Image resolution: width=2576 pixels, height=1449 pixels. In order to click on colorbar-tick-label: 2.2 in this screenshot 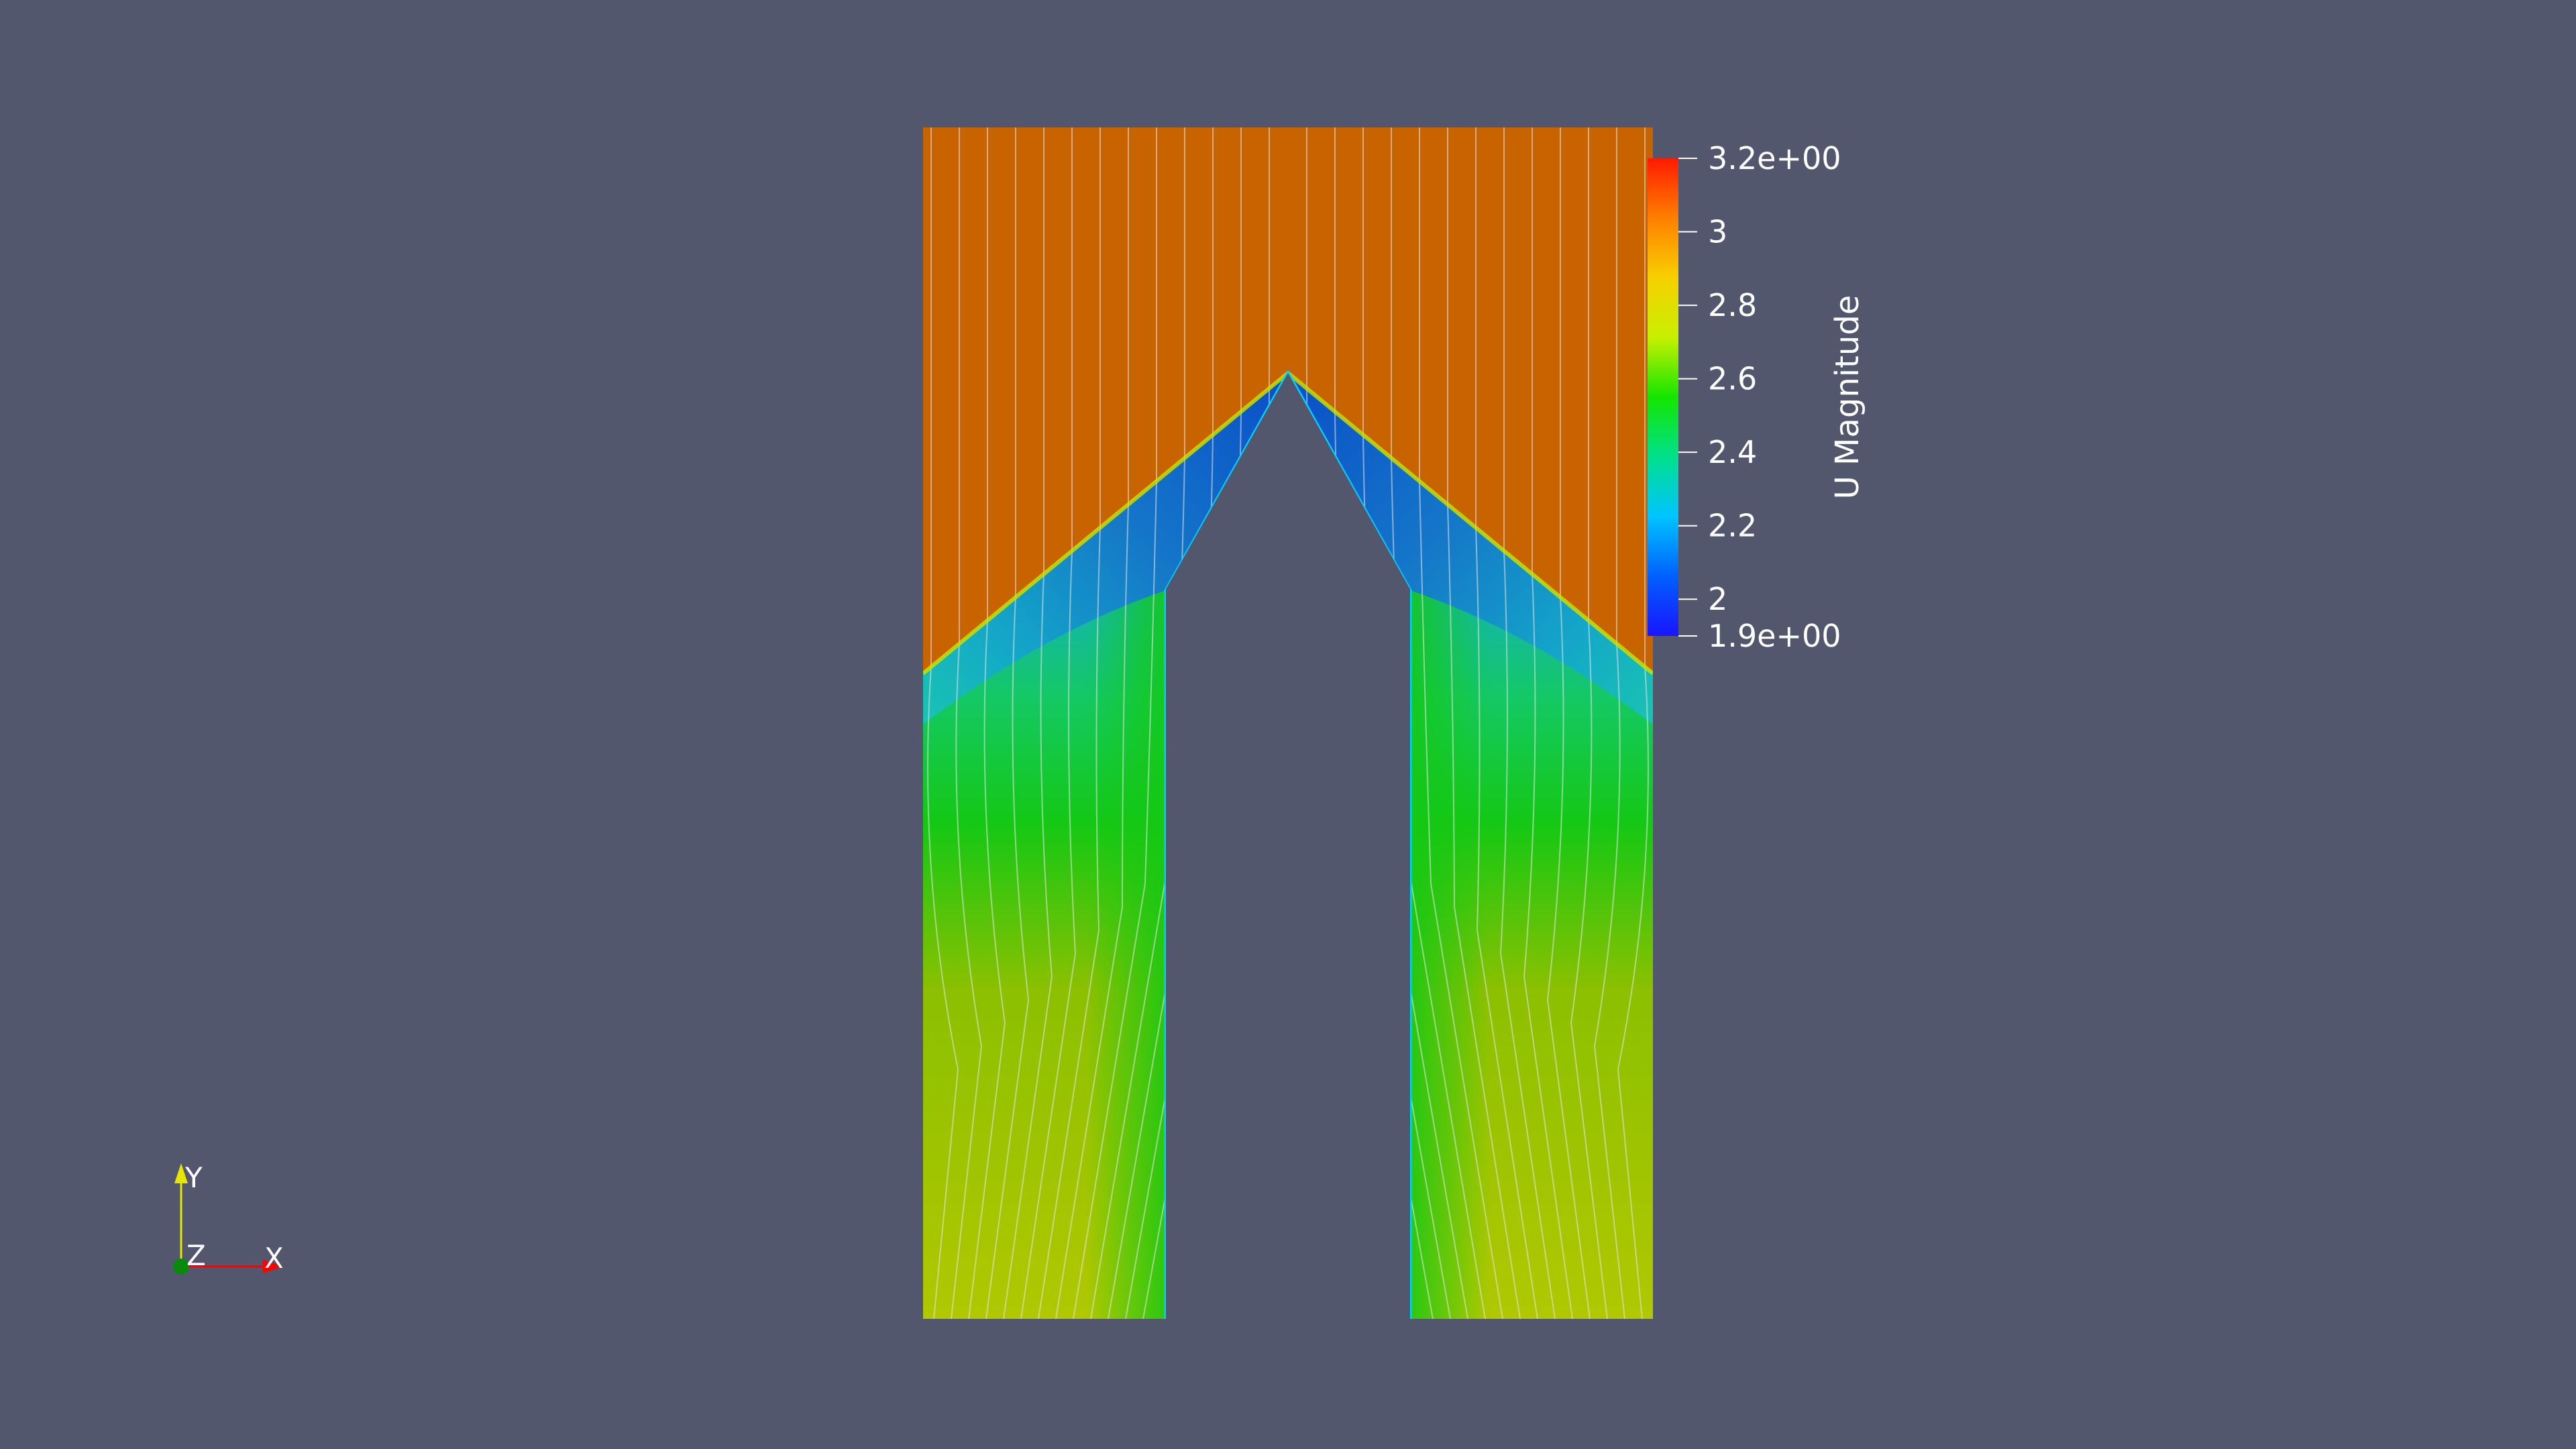, I will do `click(1732, 526)`.